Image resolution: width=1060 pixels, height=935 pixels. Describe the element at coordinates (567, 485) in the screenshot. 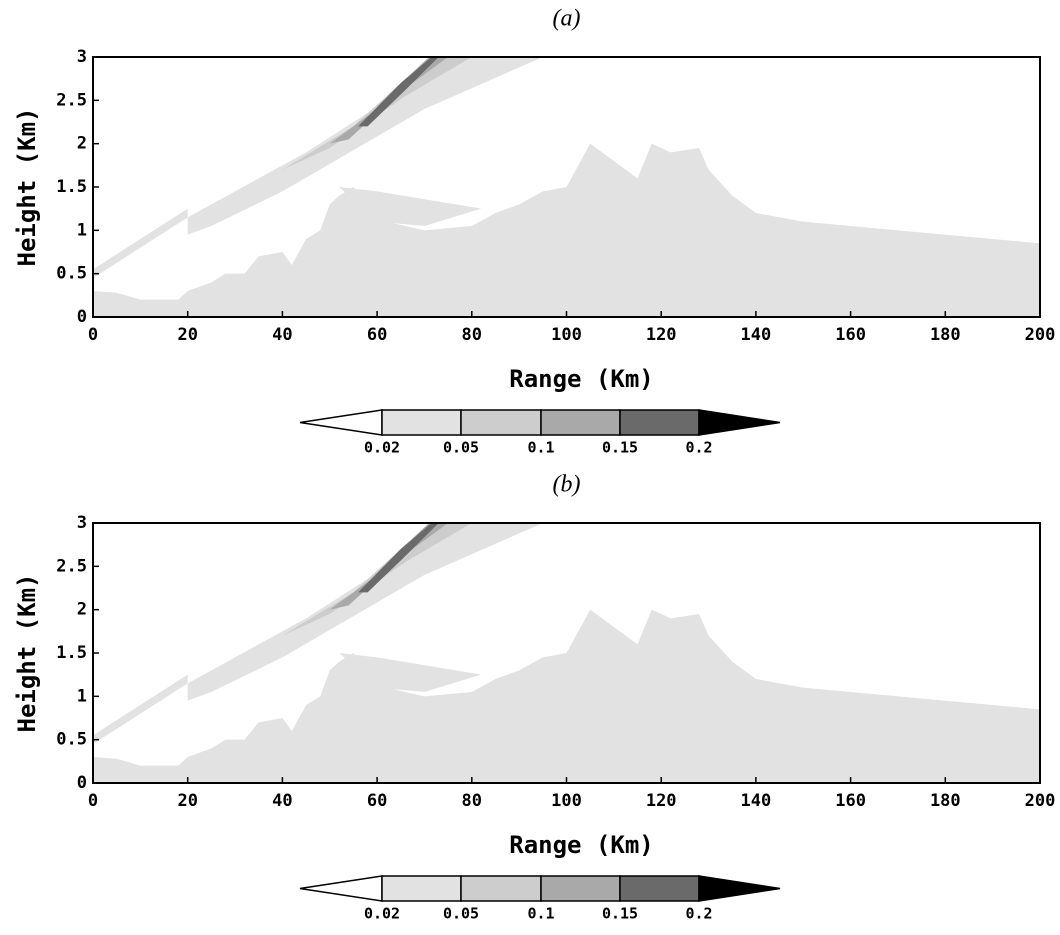

I see `panel-title: (b)` at that location.